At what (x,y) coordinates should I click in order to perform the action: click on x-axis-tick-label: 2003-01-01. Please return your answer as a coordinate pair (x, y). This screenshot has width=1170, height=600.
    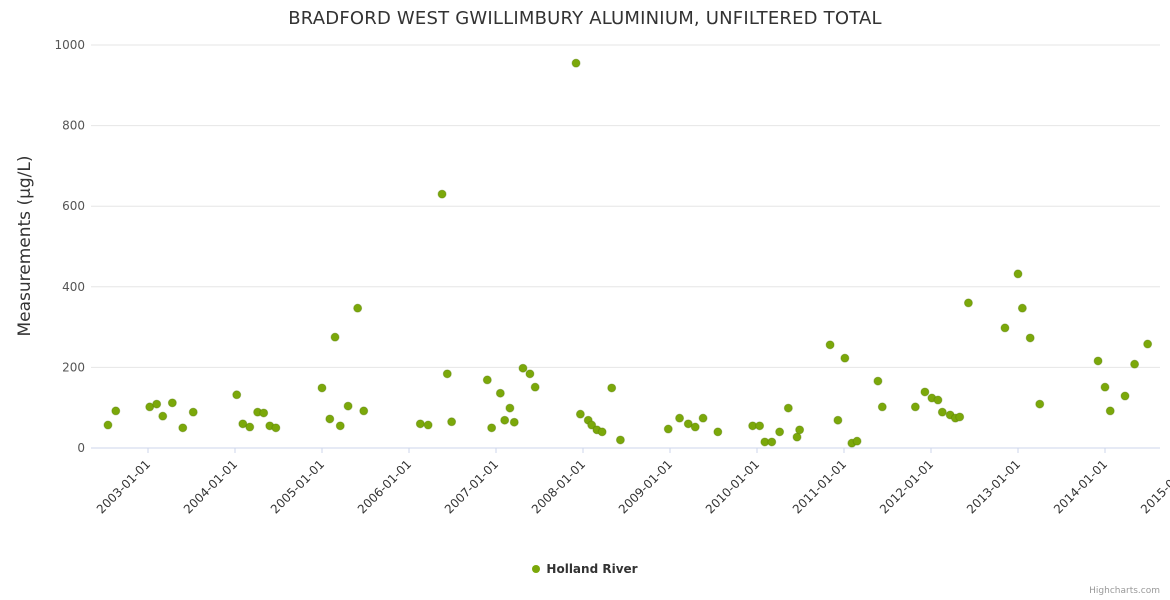
    Looking at the image, I should click on (123, 486).